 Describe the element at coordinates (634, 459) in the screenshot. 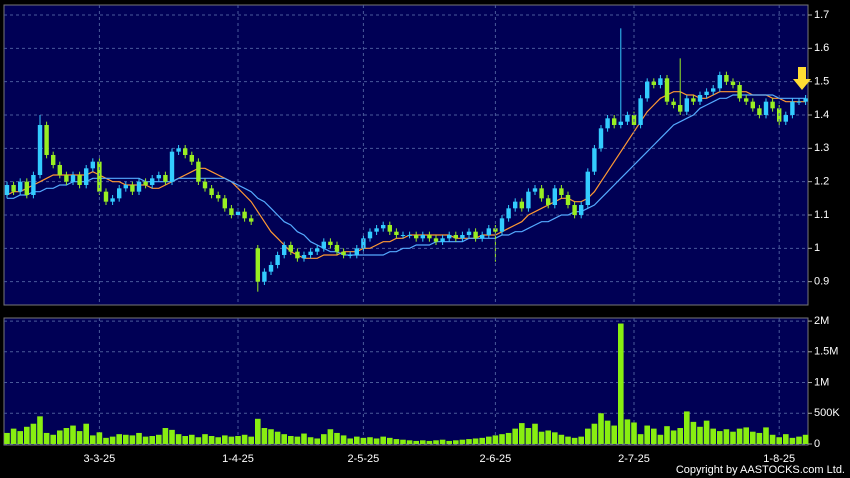

I see `x-tick-label: 2-7-25` at that location.